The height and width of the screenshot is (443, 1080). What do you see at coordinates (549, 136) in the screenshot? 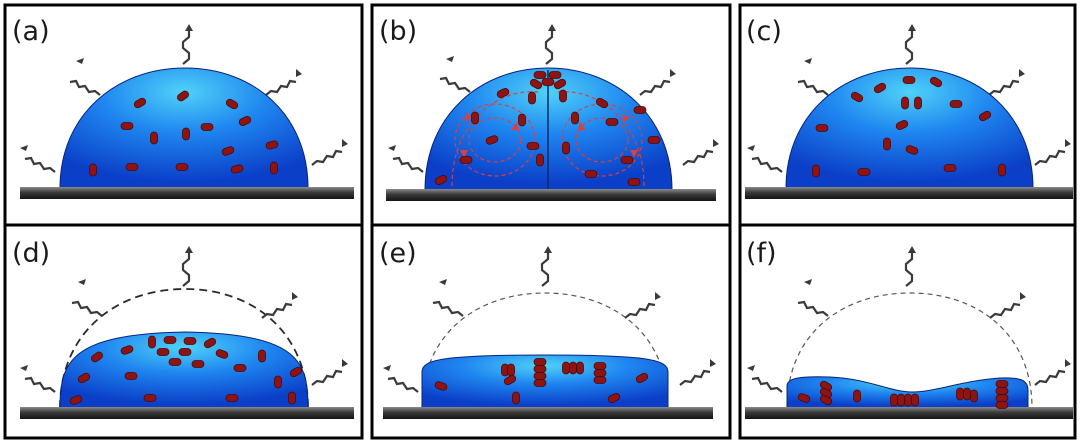
I see `flow-arrowheads` at bounding box center [549, 136].